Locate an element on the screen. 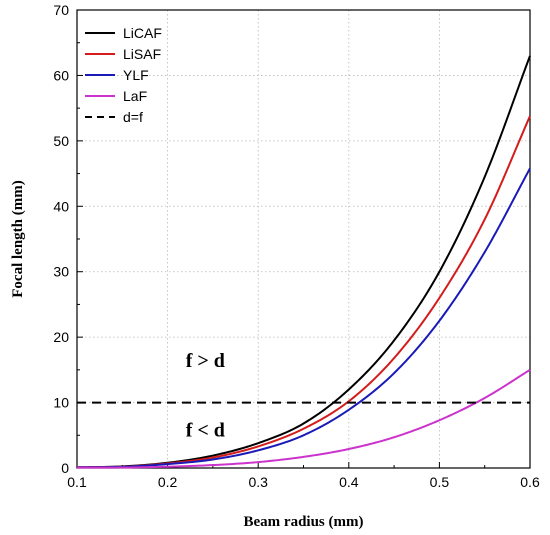  x-axis-title: Beam radius (mm) is located at coordinates (304, 522).